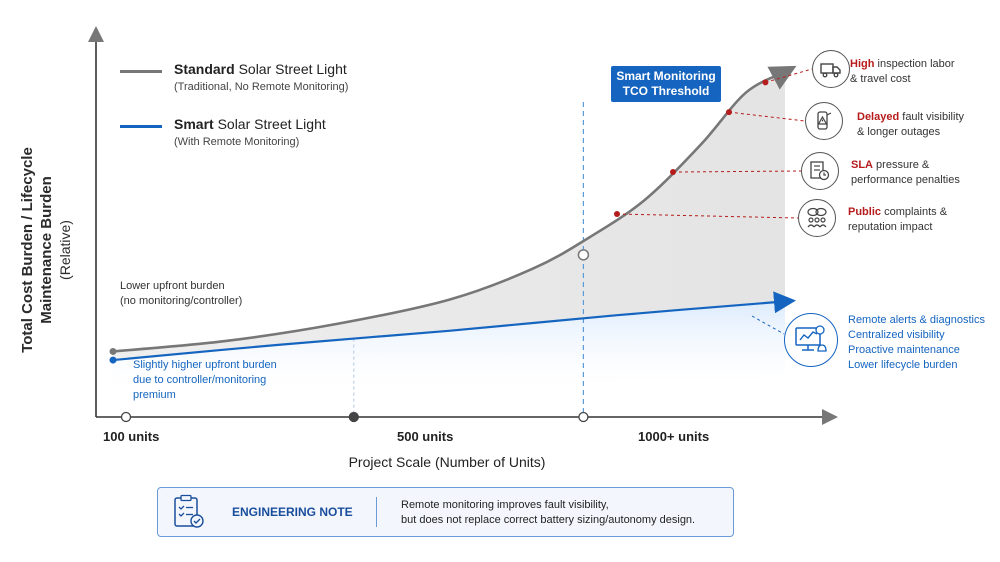 Image resolution: width=1000 pixels, height=562 pixels. Describe the element at coordinates (376, 512) in the screenshot. I see `note-divider` at that location.